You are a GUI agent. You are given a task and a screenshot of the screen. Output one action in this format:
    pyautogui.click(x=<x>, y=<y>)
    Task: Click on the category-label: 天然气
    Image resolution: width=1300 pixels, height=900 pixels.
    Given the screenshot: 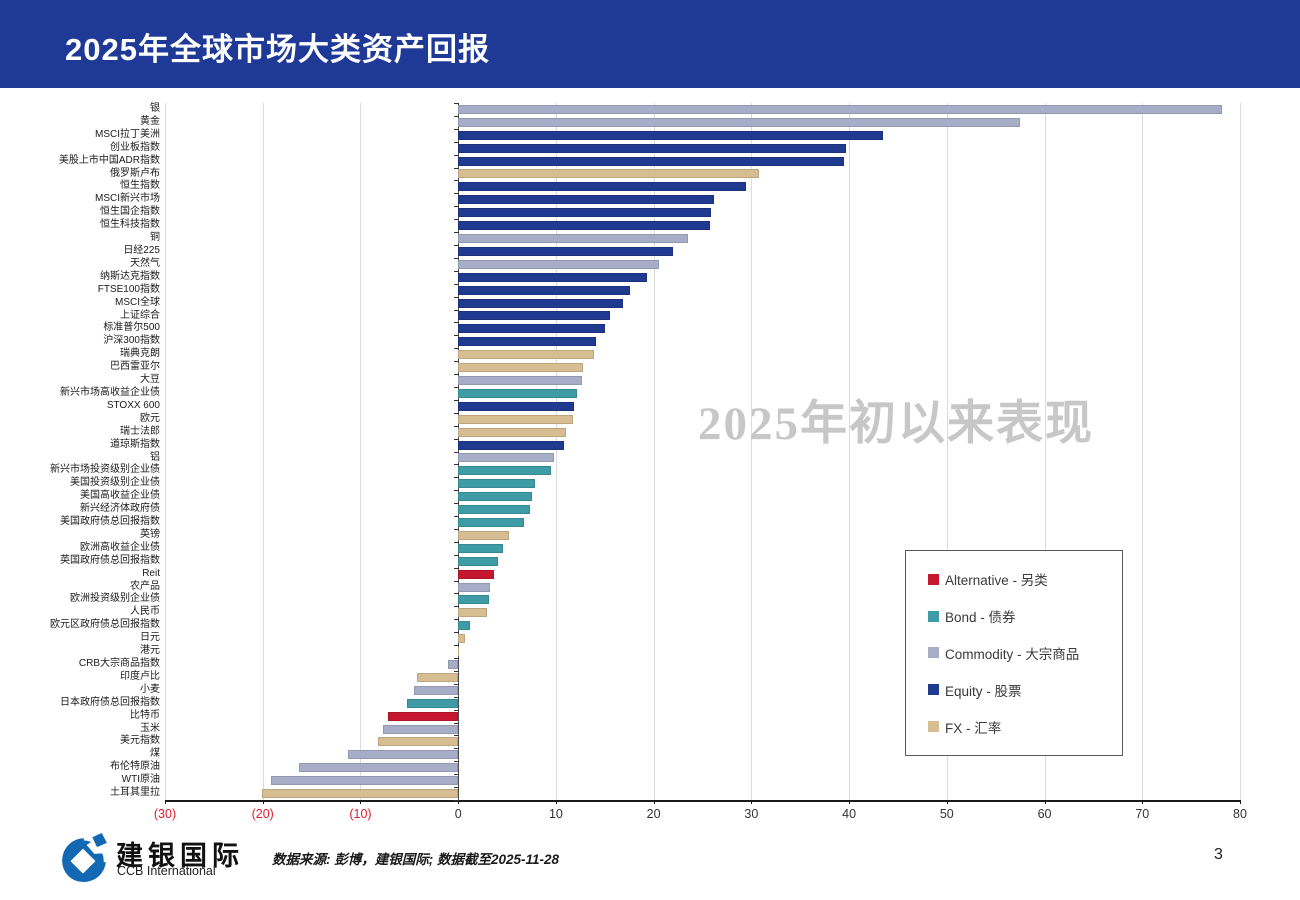 What is the action you would take?
    pyautogui.click(x=145, y=263)
    